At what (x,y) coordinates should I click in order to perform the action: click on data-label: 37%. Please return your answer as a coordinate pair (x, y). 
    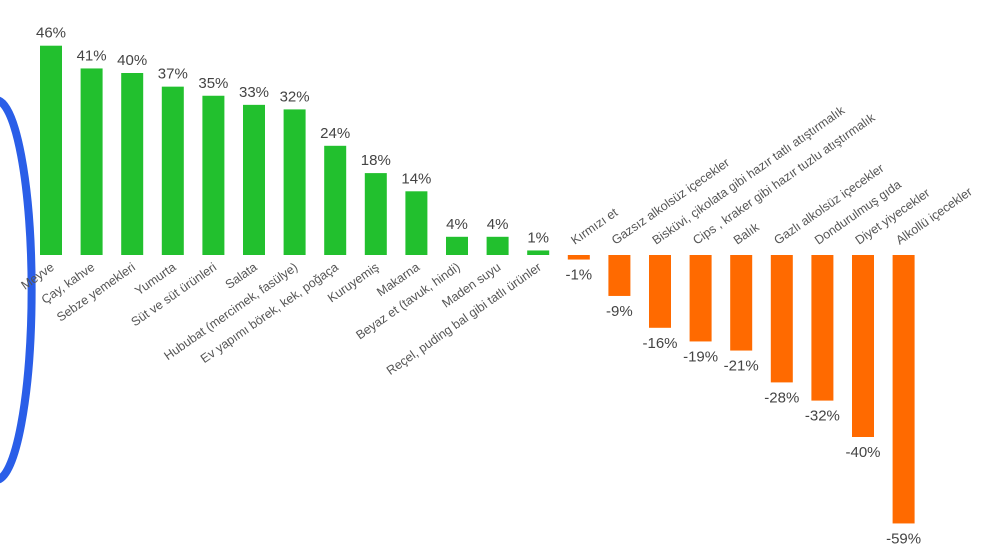
    Looking at the image, I should click on (173, 74).